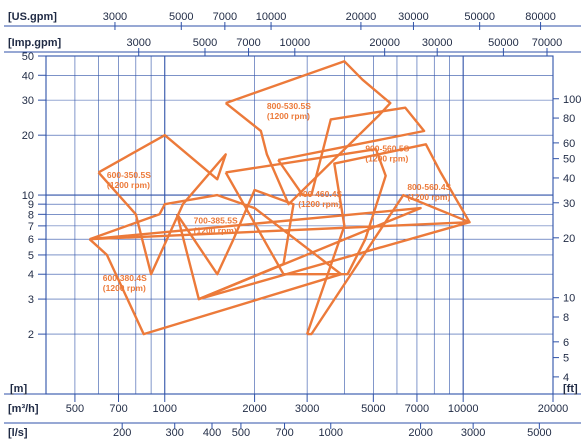 This screenshot has width=584, height=446. Describe the element at coordinates (429, 187) in the screenshot. I see `pump-label-line: 800-560.4S` at that location.